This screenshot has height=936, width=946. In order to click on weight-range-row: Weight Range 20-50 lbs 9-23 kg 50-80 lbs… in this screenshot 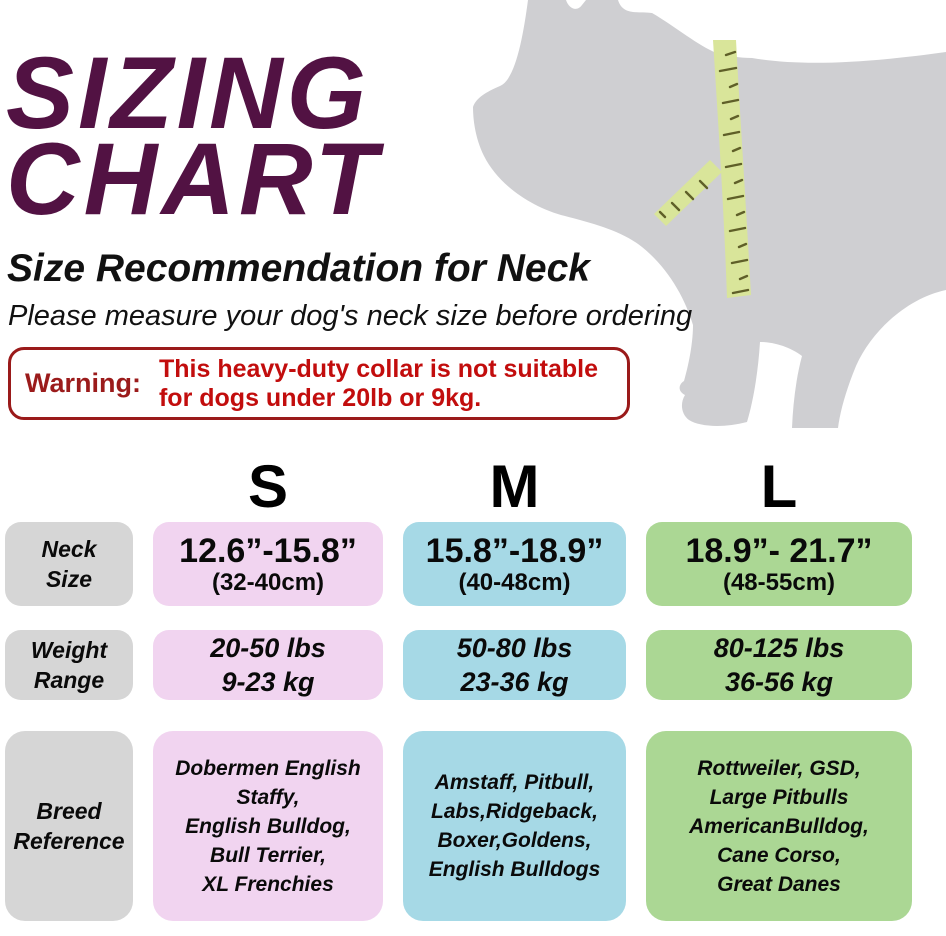, I will do `click(458, 665)`.